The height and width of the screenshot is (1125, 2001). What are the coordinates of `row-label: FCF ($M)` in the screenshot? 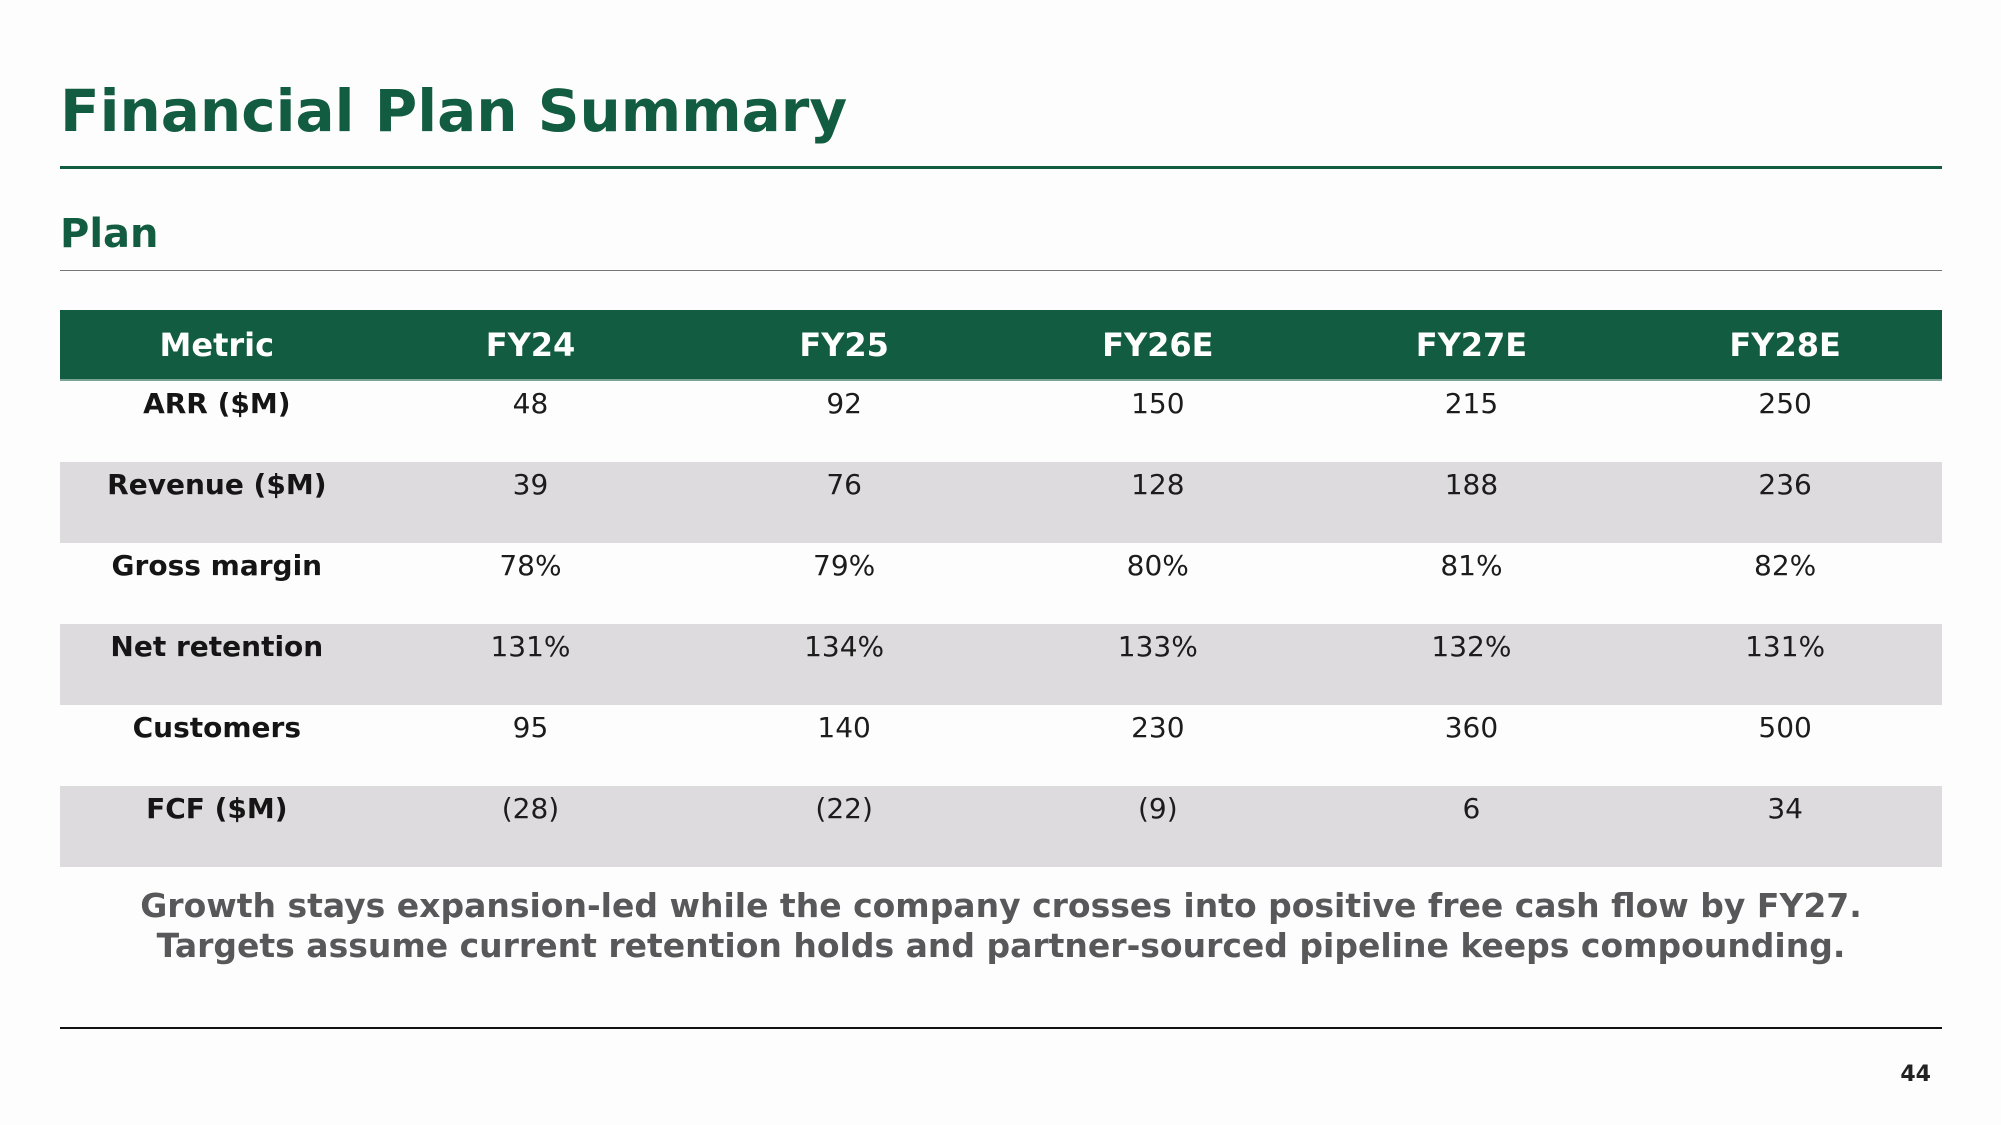 It's located at (217, 826).